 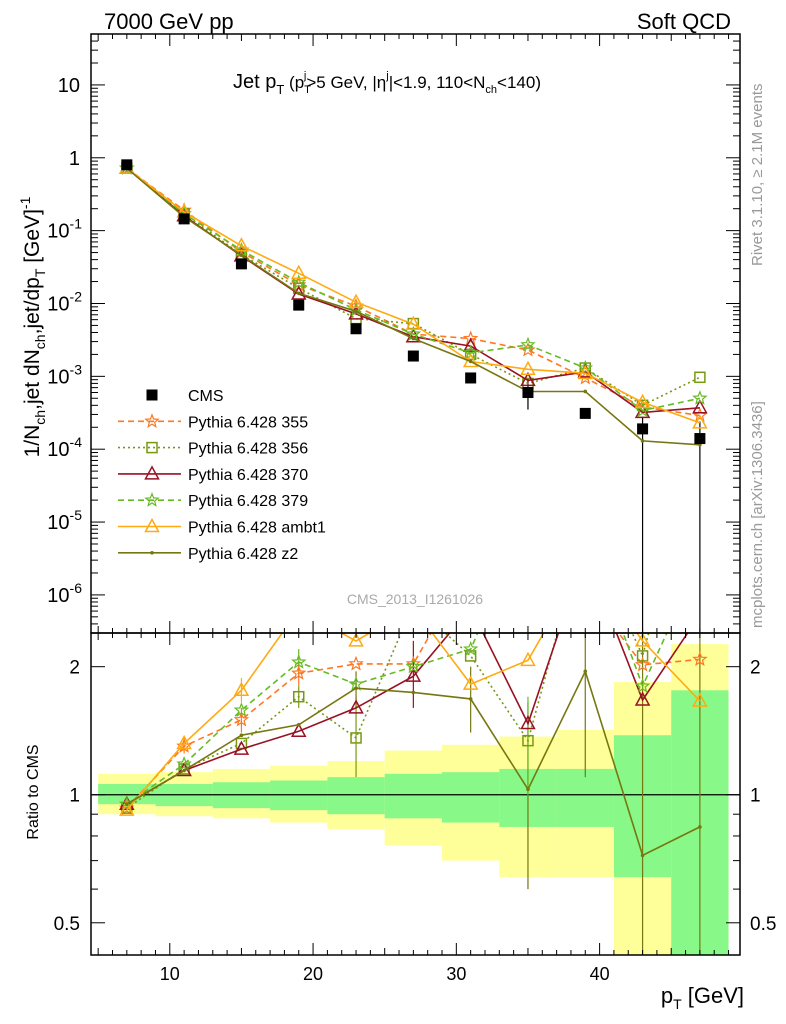 I want to click on legend-label-p379: Pythia 6.428 379, so click(x=248, y=501).